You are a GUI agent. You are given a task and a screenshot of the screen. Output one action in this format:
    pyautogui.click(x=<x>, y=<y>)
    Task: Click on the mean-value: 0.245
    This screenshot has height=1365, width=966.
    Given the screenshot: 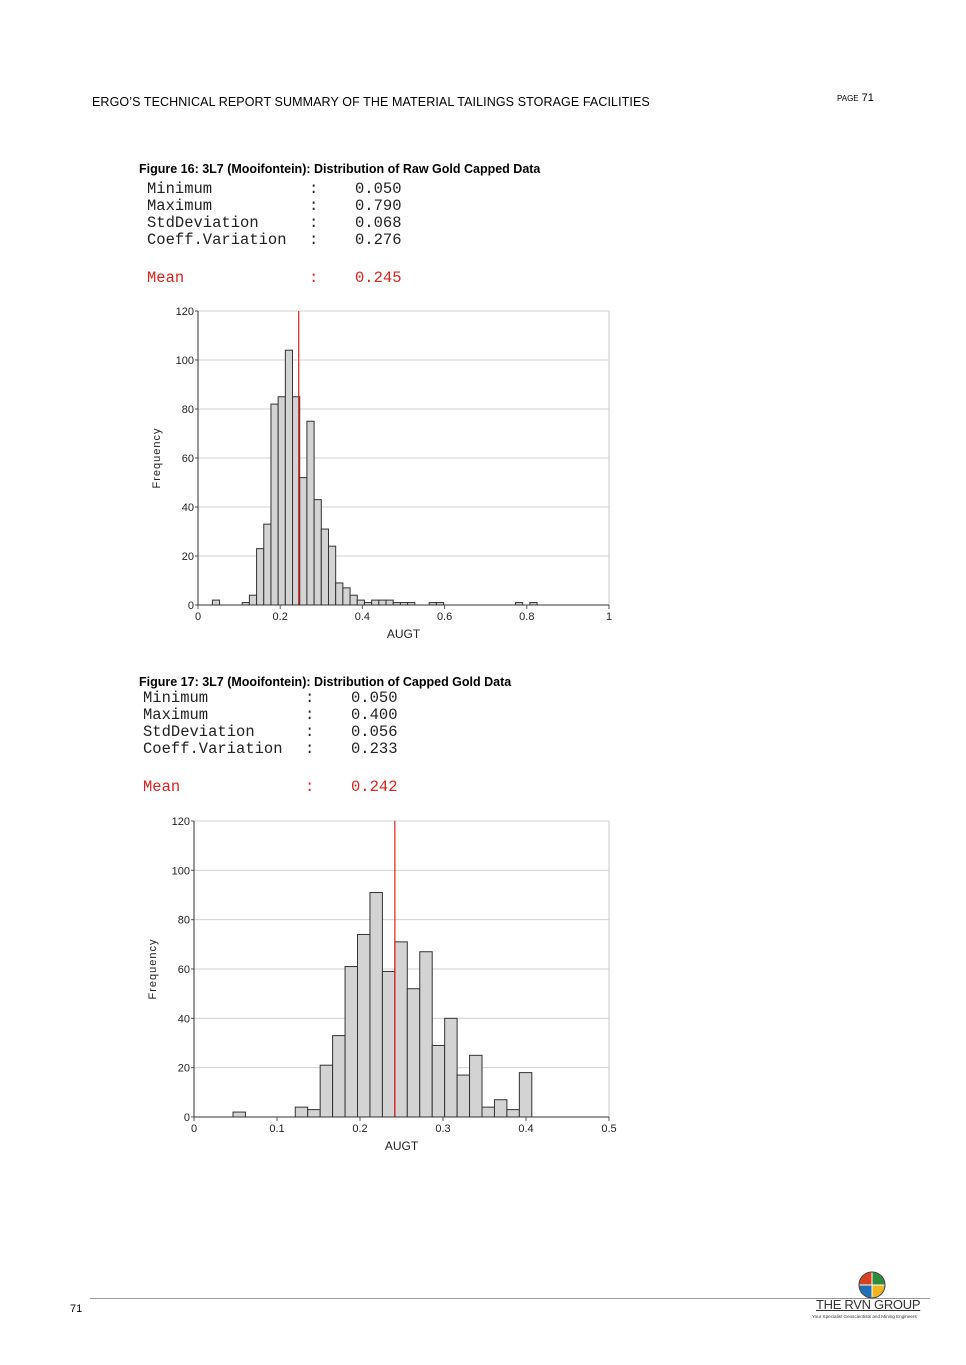 What is the action you would take?
    pyautogui.click(x=378, y=278)
    